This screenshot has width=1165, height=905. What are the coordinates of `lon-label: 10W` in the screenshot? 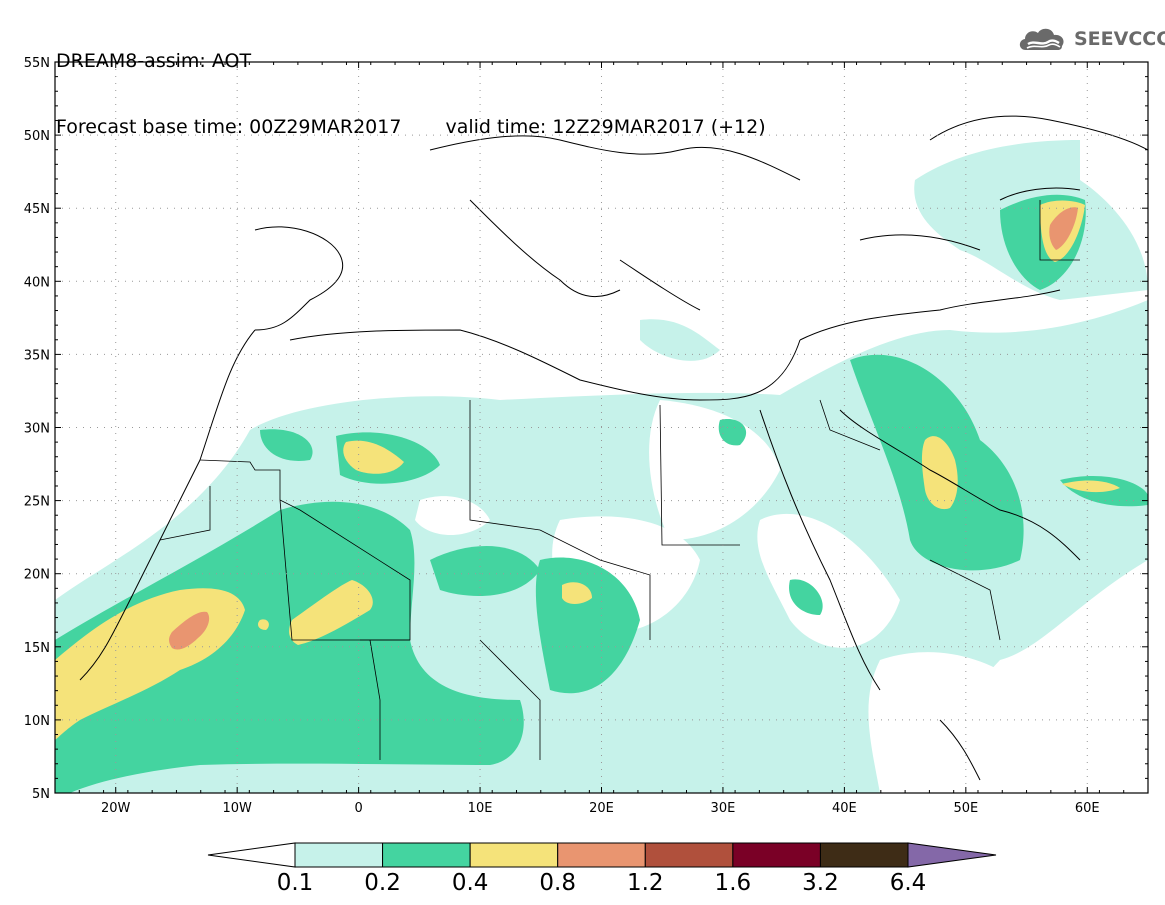 It's located at (237, 808).